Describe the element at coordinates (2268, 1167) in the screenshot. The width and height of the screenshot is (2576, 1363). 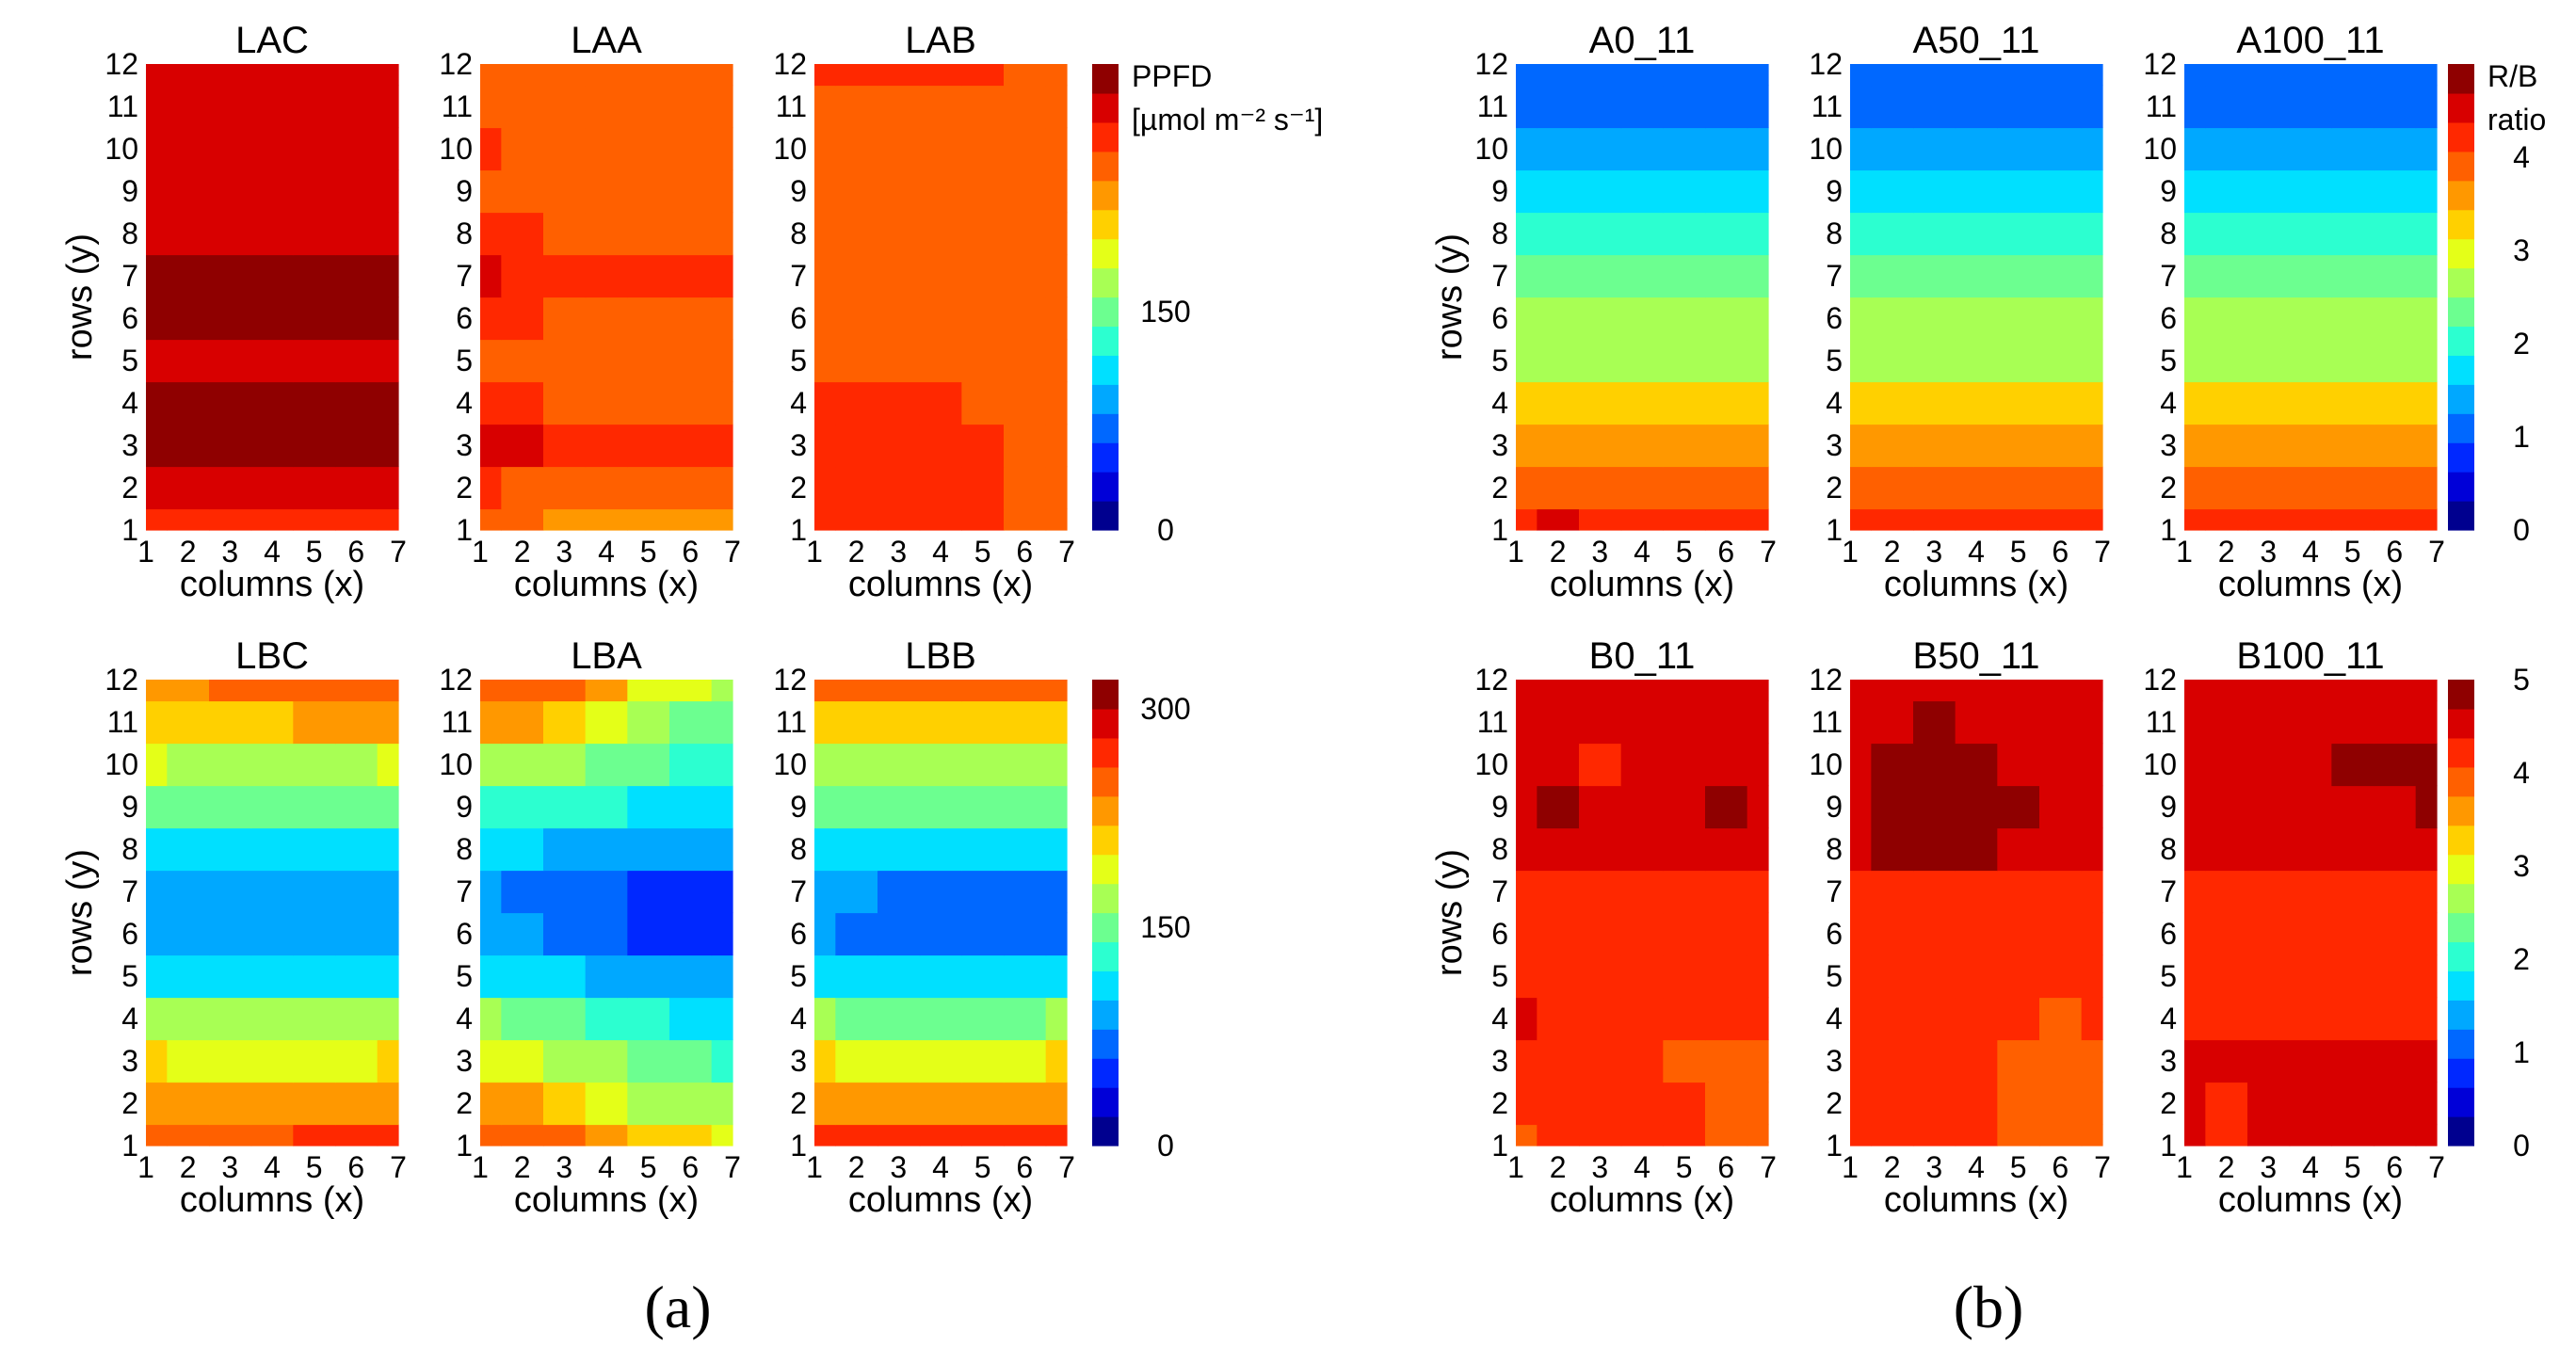
I see `x-tick-label: 3` at that location.